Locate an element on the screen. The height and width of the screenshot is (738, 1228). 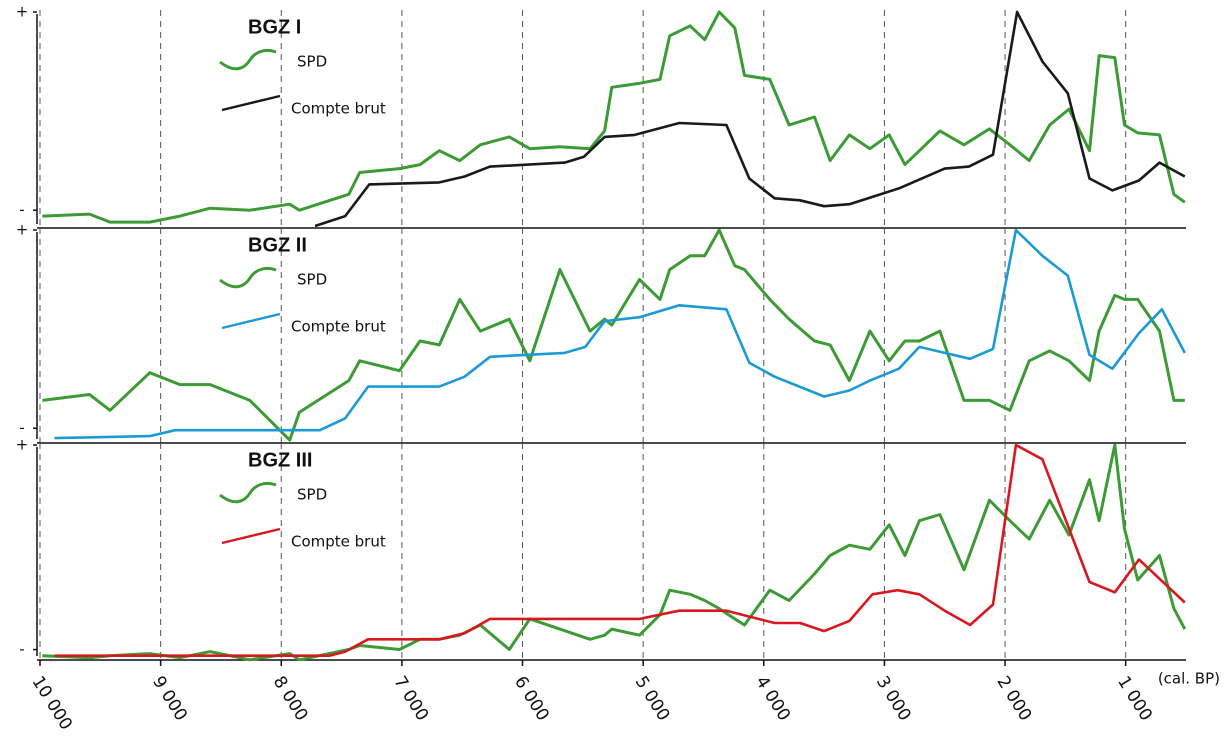
panel-title: BGZ III is located at coordinates (280, 460).